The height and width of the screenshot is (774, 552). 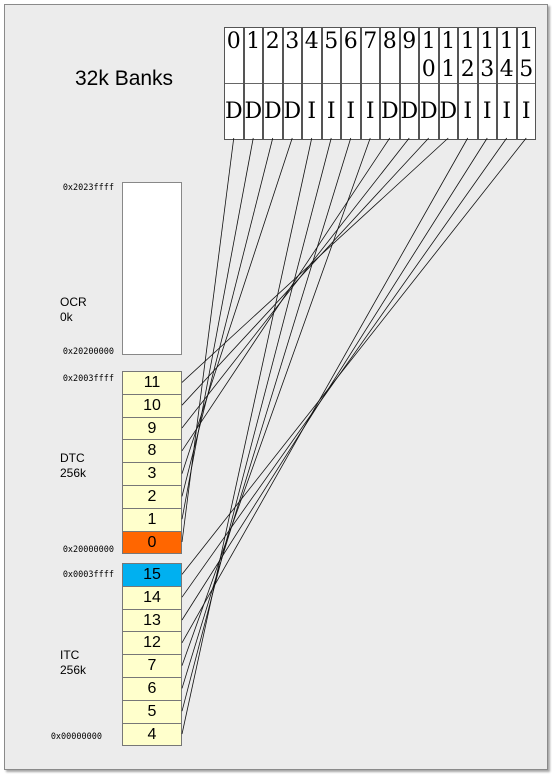 What do you see at coordinates (152, 268) in the screenshot?
I see `ocr-block` at bounding box center [152, 268].